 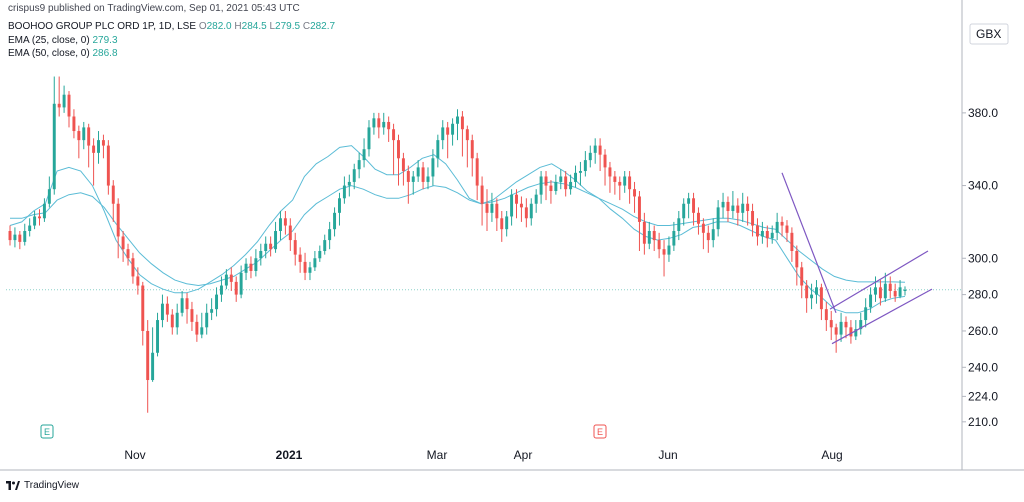 What do you see at coordinates (983, 113) in the screenshot?
I see `y-tick-label: 380.0` at bounding box center [983, 113].